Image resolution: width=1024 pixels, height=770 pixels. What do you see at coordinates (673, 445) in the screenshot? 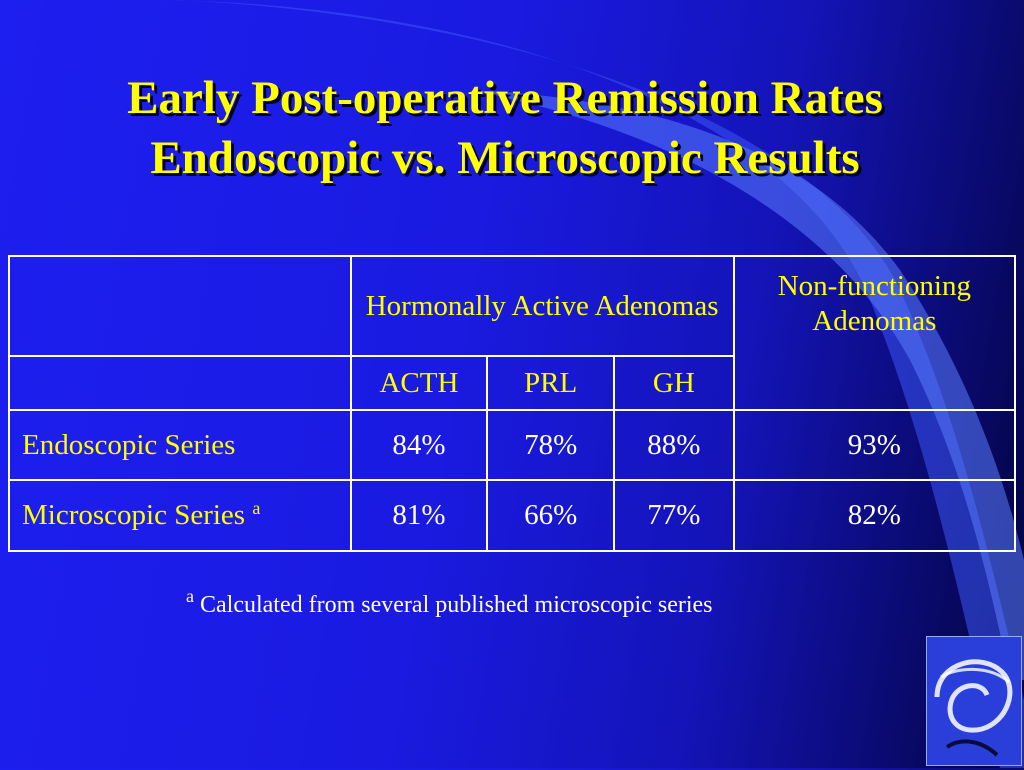
I see `endoscopic-gh-cell: 88%` at bounding box center [673, 445].